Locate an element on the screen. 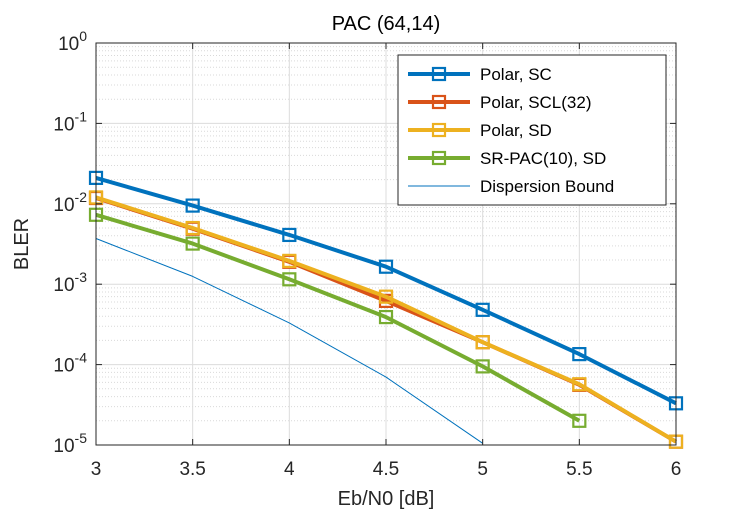 Image resolution: width=747 pixels, height=516 pixels. legend-label: Polar, SD is located at coordinates (516, 130).